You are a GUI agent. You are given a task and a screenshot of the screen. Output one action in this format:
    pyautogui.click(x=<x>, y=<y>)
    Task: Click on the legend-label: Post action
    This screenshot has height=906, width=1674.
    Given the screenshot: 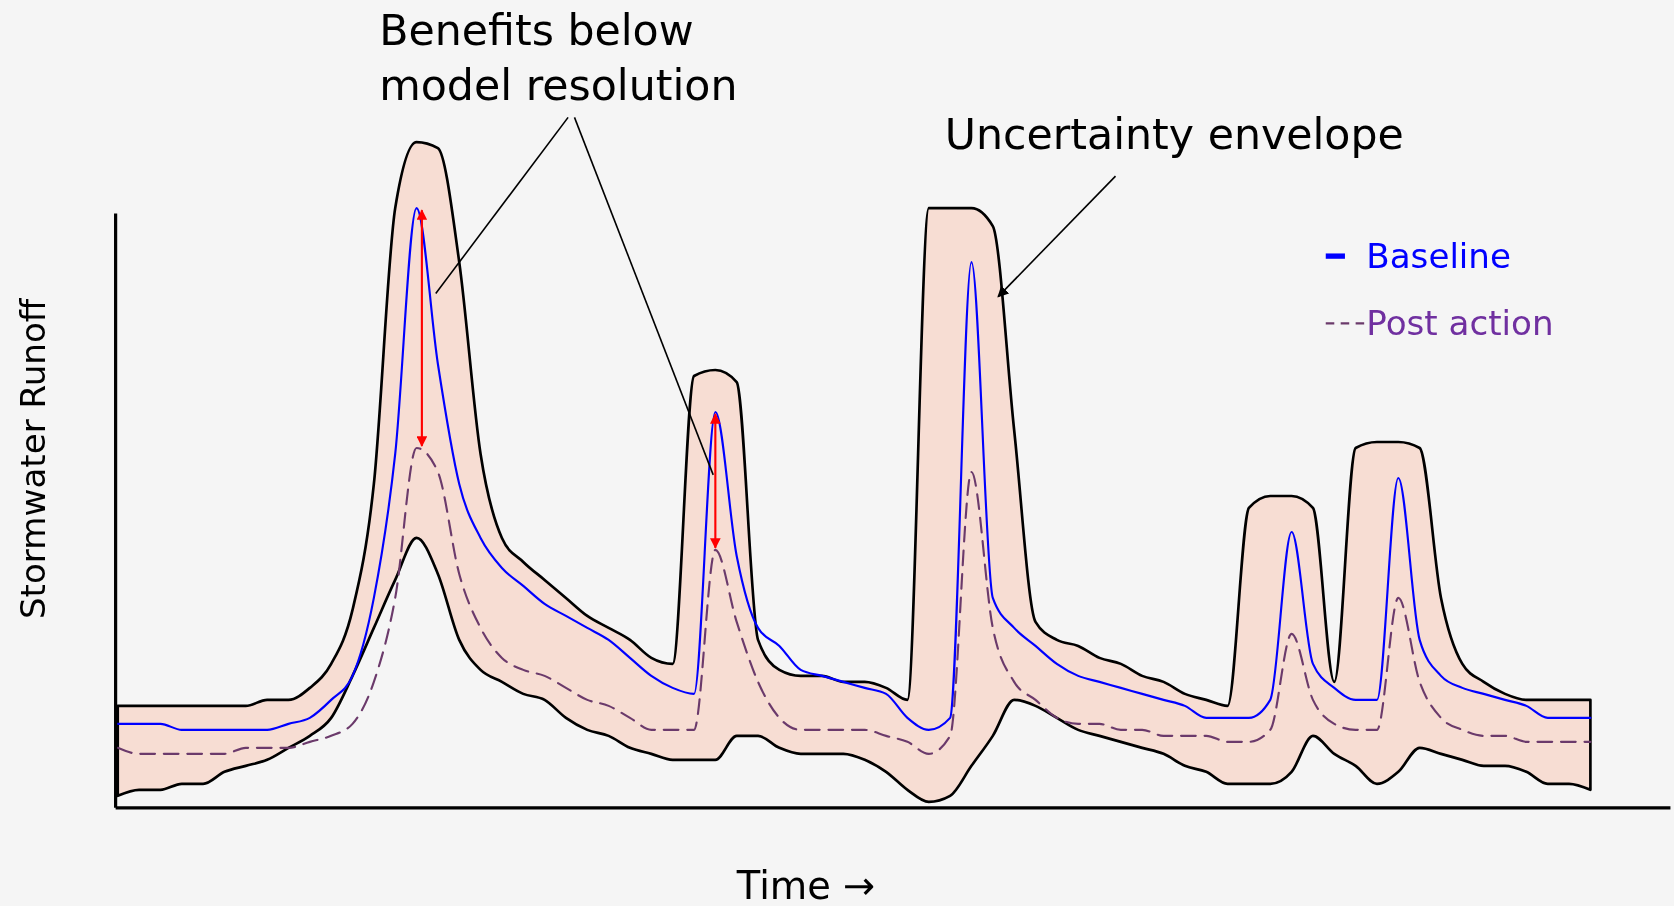 What is the action you would take?
    pyautogui.click(x=1460, y=323)
    